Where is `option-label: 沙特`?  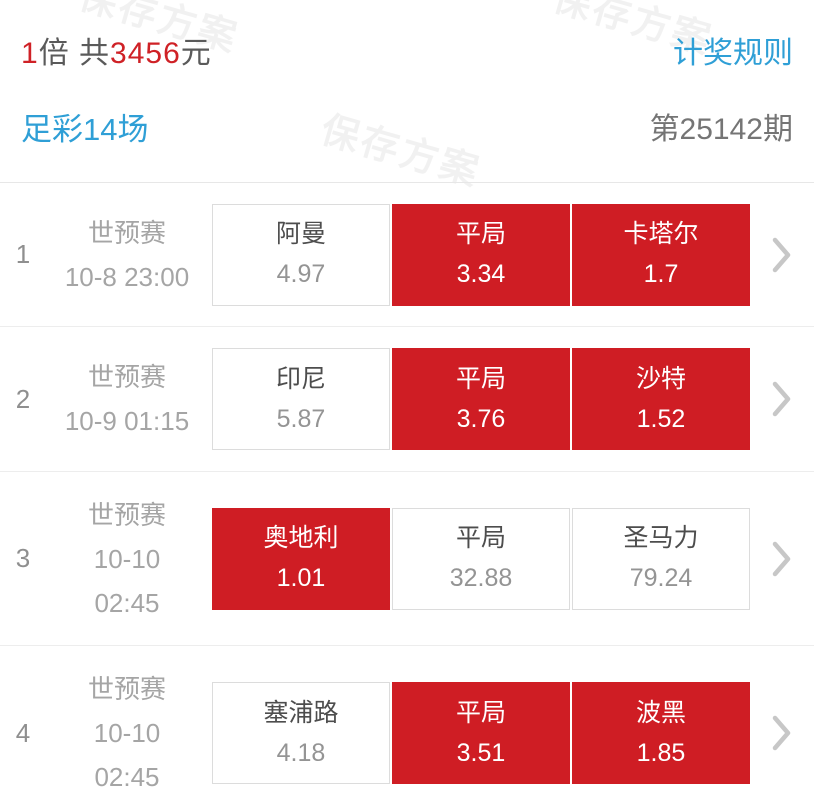
option-label: 沙特 is located at coordinates (660, 378).